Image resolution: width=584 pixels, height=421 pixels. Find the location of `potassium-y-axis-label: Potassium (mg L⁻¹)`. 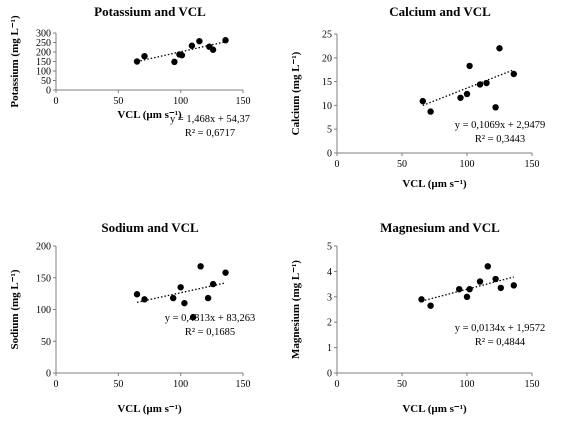

potassium-y-axis-label: Potassium (mg L⁻¹) is located at coordinates (15, 61).